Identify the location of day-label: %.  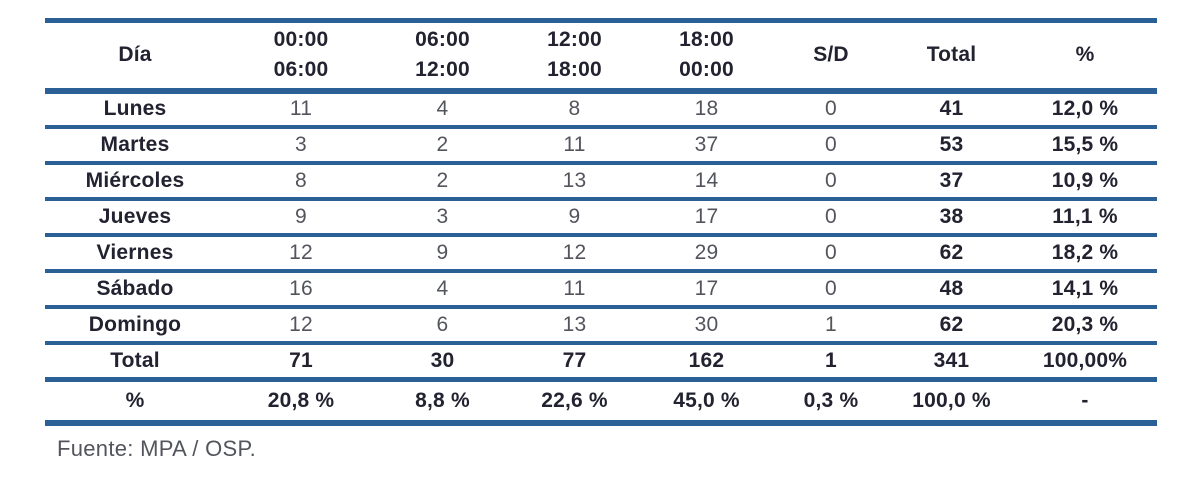
(135, 400).